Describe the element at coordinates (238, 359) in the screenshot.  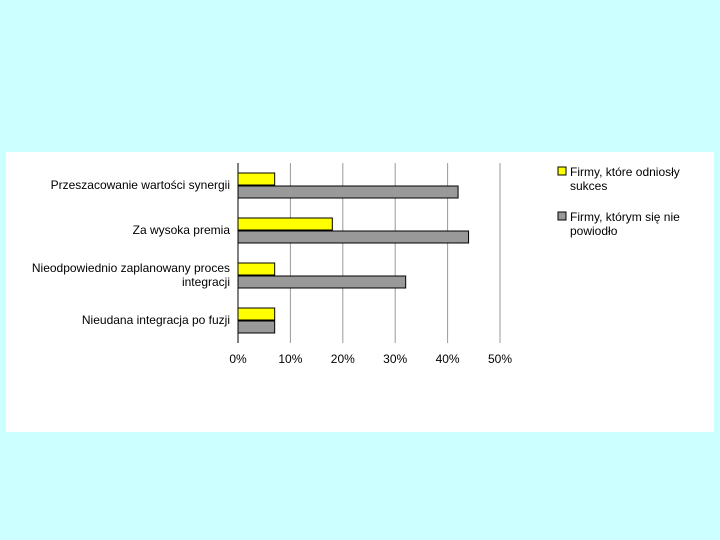
I see `x-tick-label: 0%` at that location.